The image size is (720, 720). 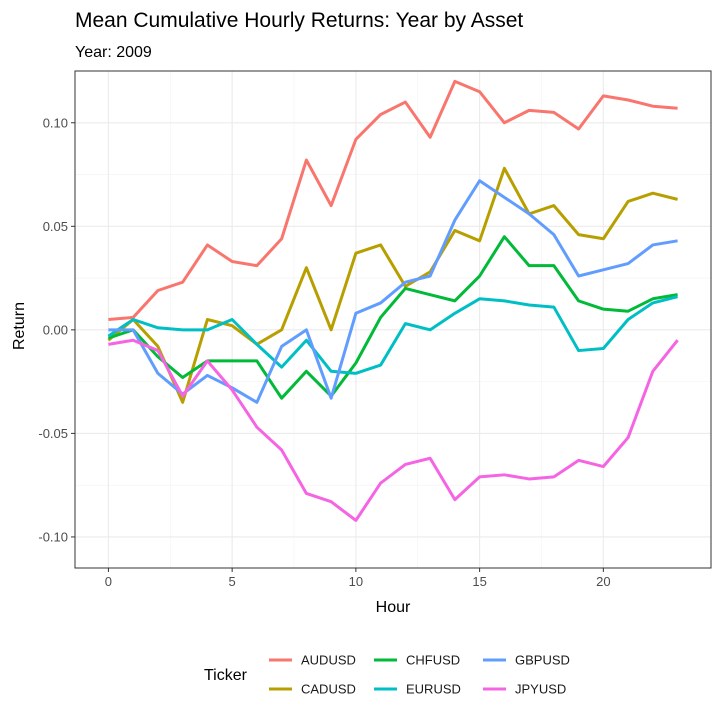 I want to click on x-tick-label: 5, so click(x=232, y=581).